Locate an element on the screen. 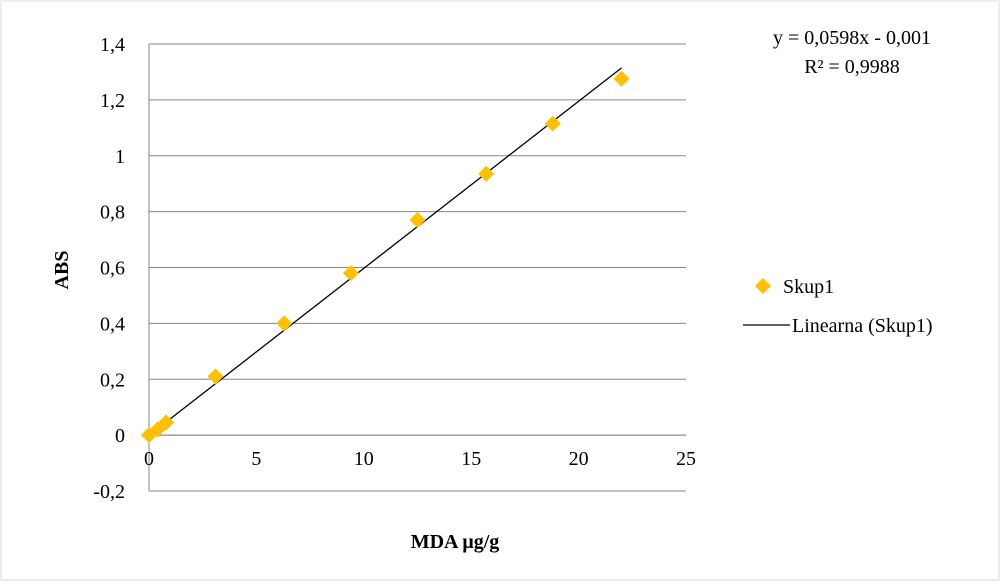 The width and height of the screenshot is (1000, 586). x-tick-label: 15 is located at coordinates (471, 459).